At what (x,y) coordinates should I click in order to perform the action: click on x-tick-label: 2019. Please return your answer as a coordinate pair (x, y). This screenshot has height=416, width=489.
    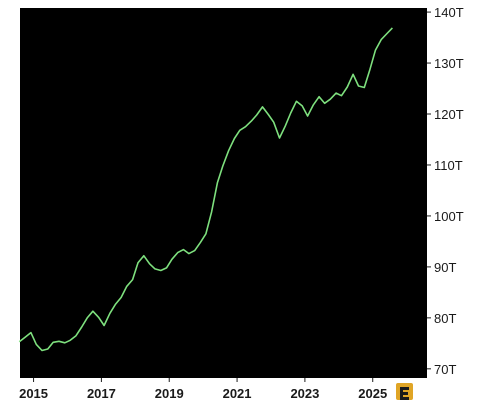
    Looking at the image, I should click on (169, 393).